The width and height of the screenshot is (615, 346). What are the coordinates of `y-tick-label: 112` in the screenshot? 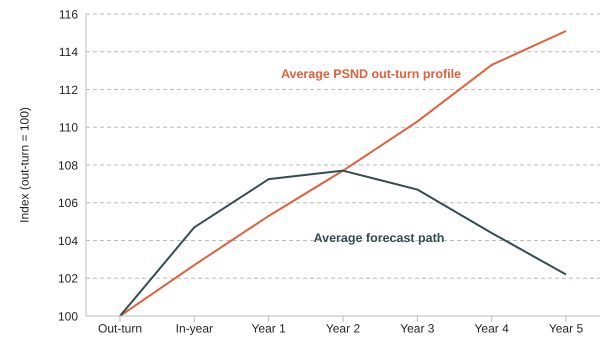 It's located at (68, 89).